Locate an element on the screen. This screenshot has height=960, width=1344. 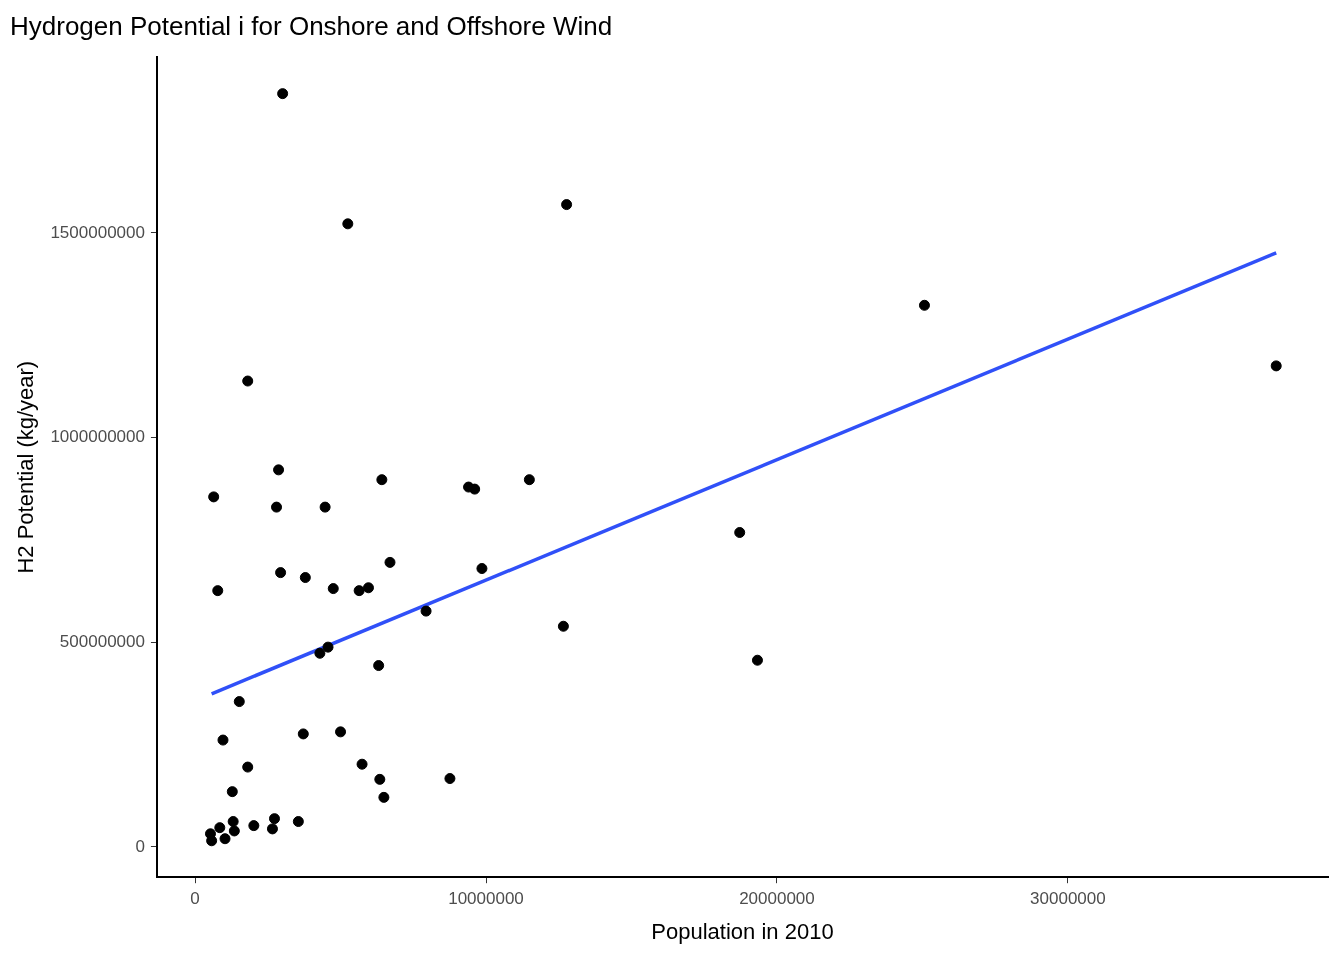
y-tick-label: 1500000000 is located at coordinates (97, 232).